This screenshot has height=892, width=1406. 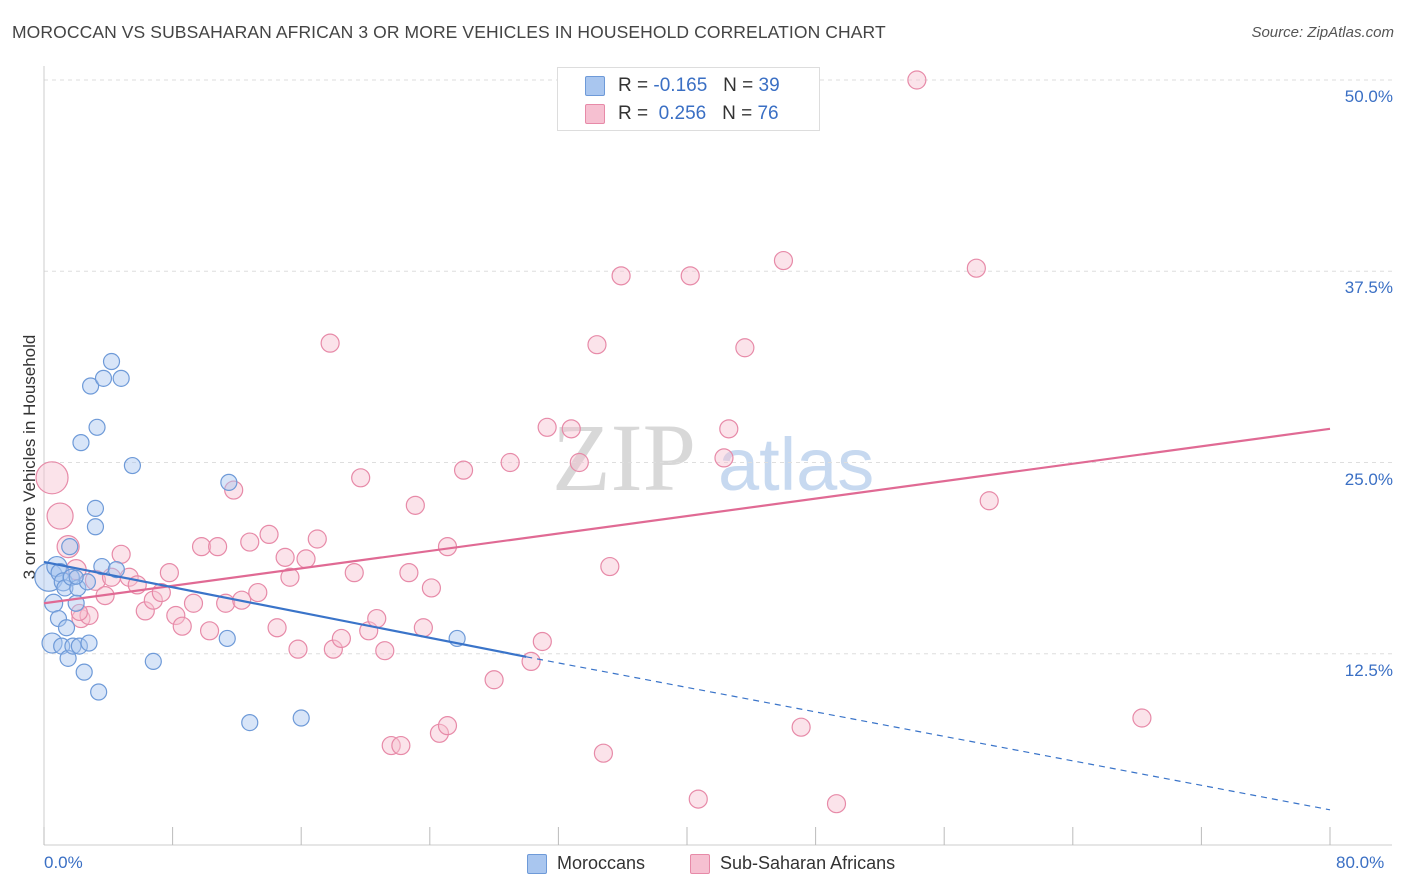 I want to click on moroccan-trend-extension, so click(x=928, y=733).